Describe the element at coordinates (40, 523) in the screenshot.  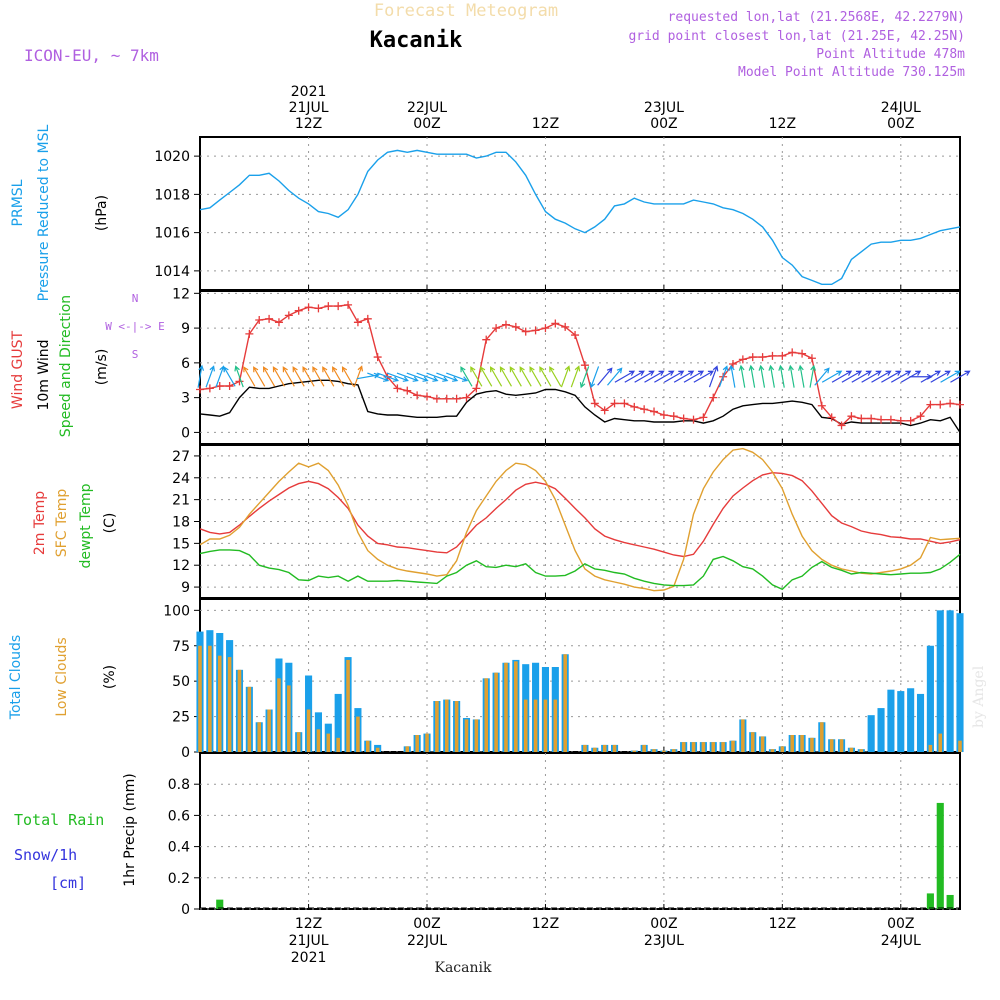
I see `temp-label-2m: 2m Temp` at that location.